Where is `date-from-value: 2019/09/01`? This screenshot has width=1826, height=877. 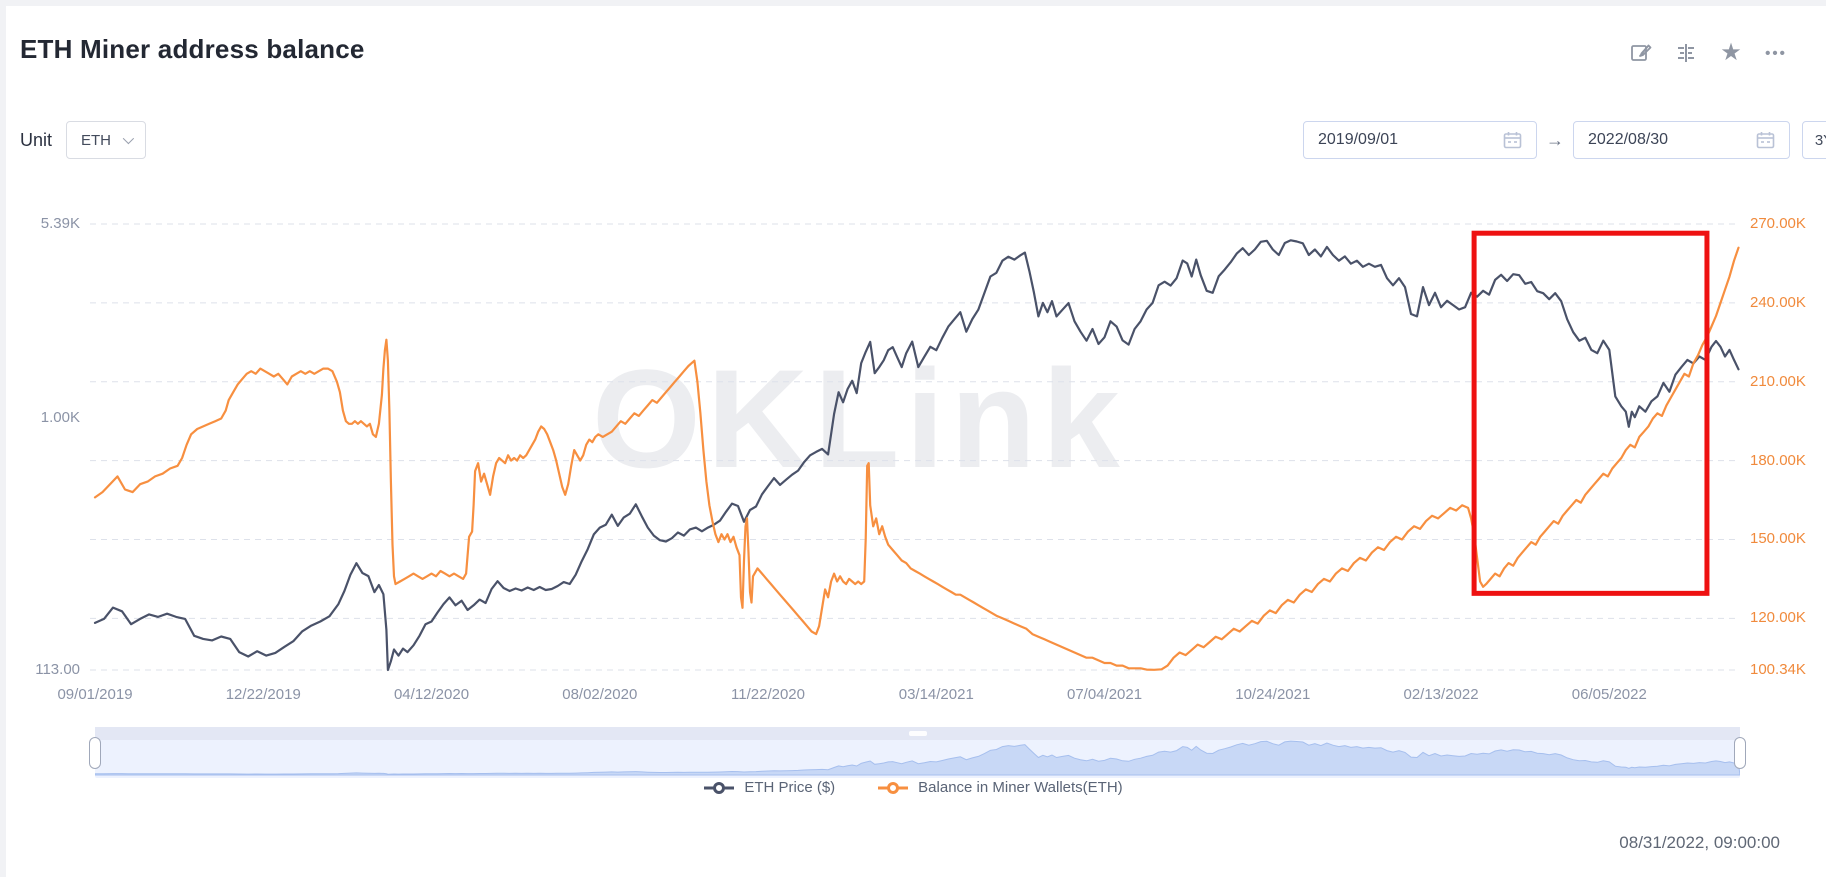
date-from-value: 2019/09/01 is located at coordinates (1358, 139).